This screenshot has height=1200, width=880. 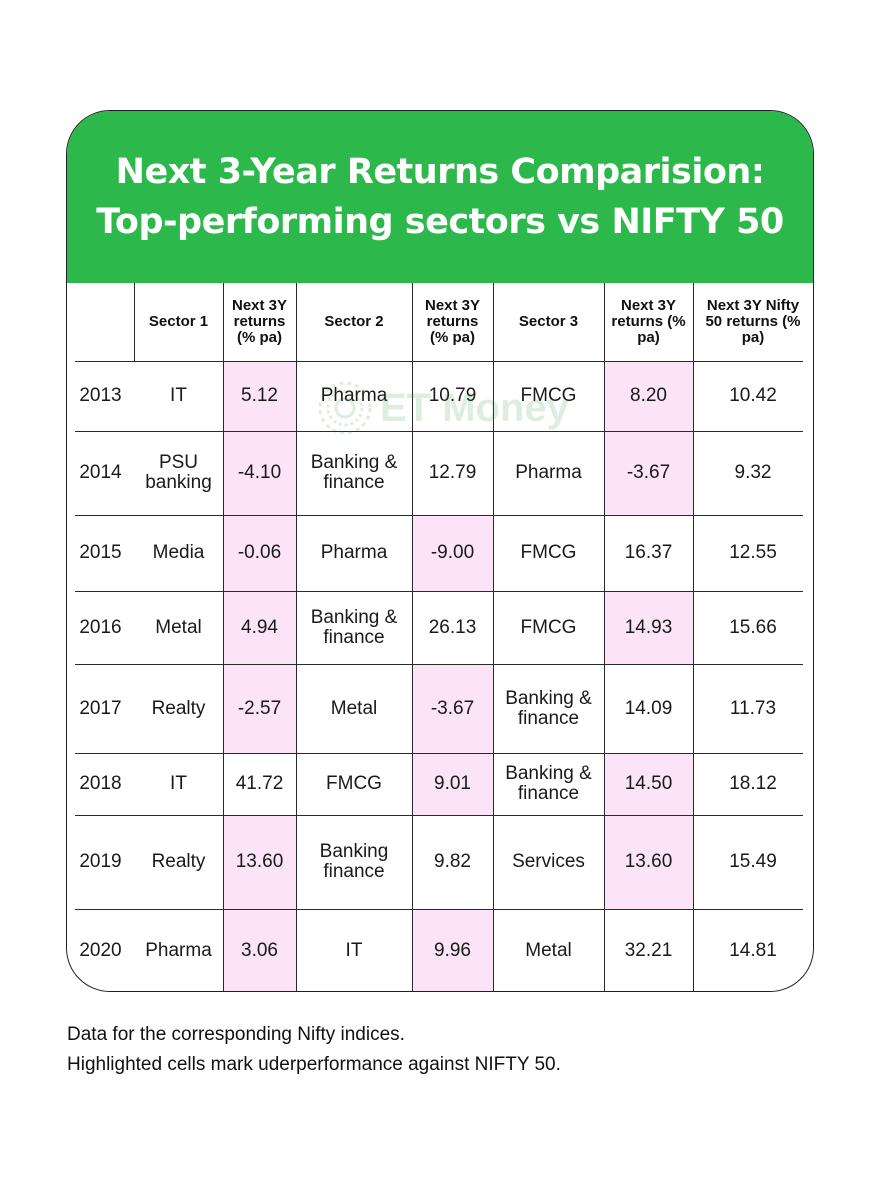 What do you see at coordinates (440, 172) in the screenshot?
I see `title-line-1: Next 3-Year Returns Comparision:` at bounding box center [440, 172].